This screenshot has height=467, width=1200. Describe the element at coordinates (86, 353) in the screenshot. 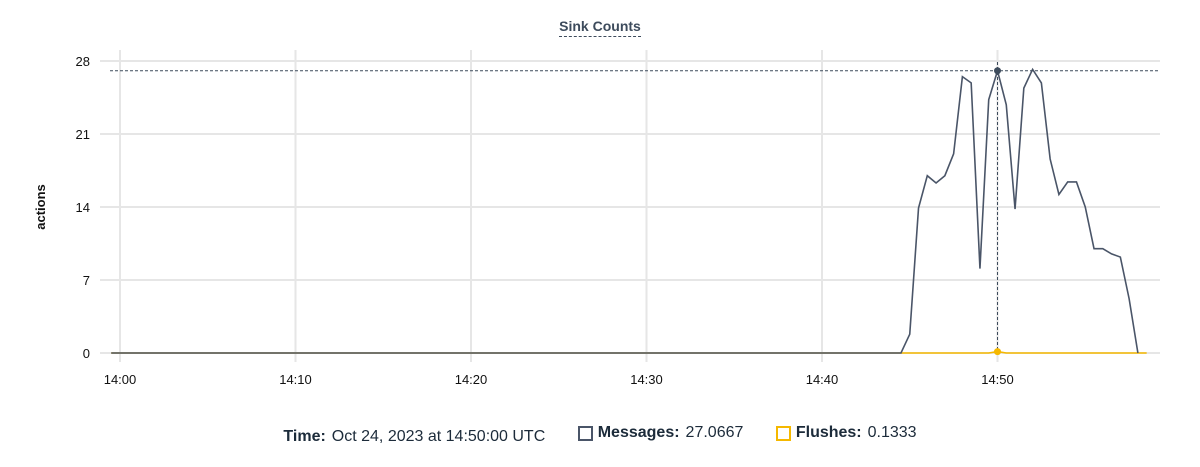

I see `y-tick-label: 0` at that location.